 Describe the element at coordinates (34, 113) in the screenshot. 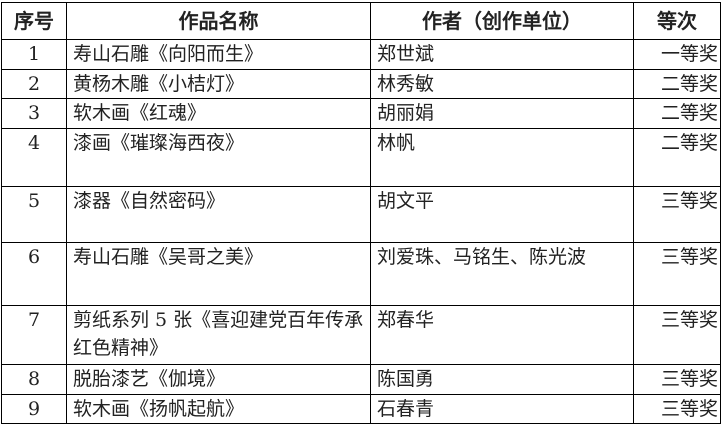

I see `row-number: 3` at that location.